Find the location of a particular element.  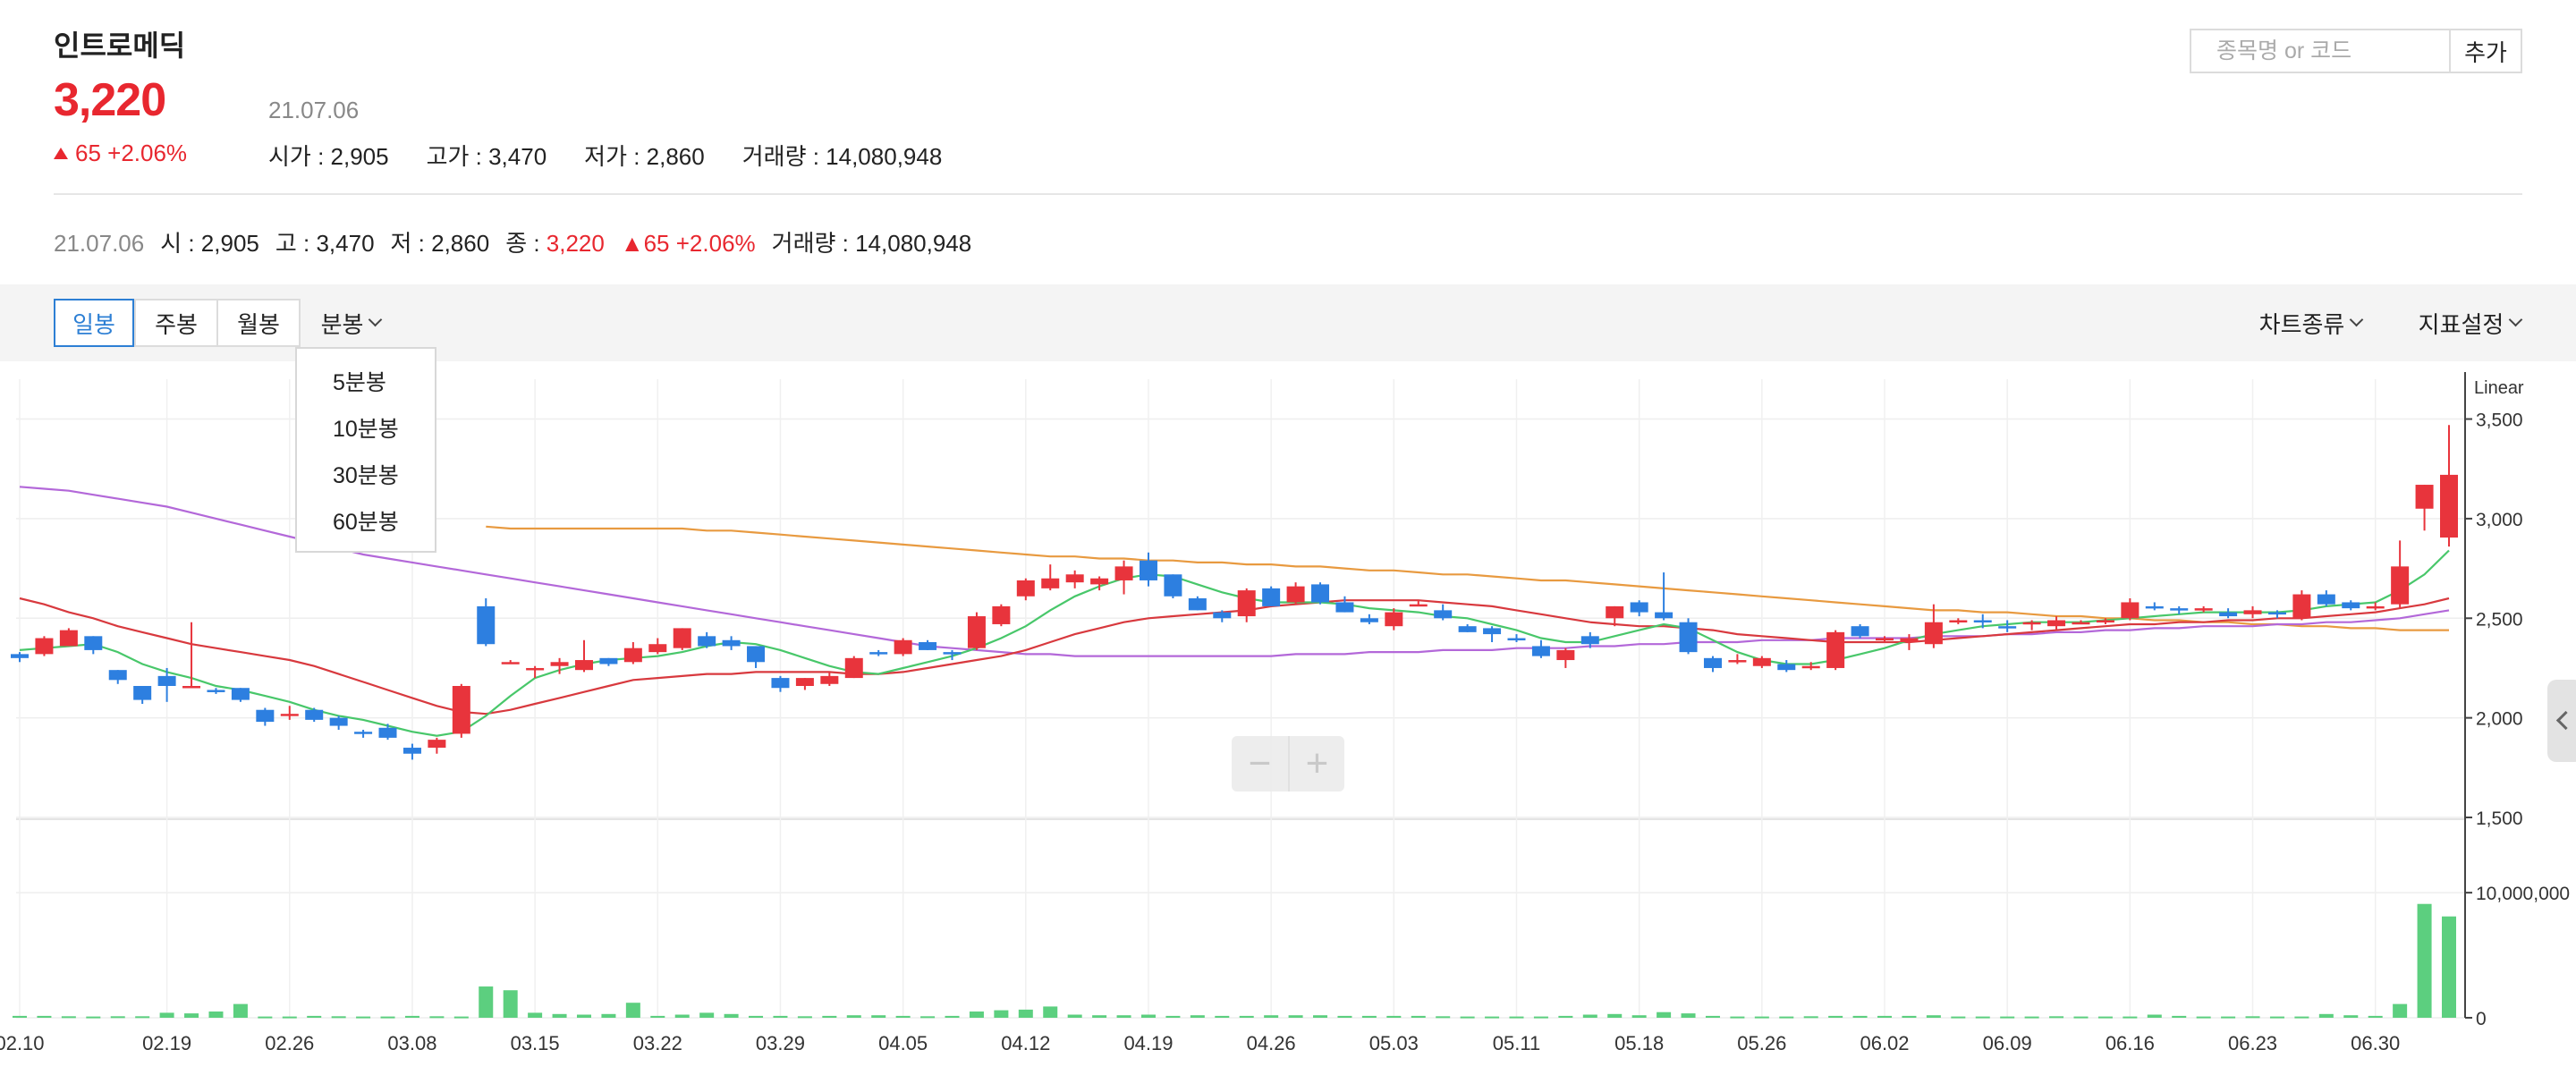

zoom-controls: − + is located at coordinates (1288, 763).